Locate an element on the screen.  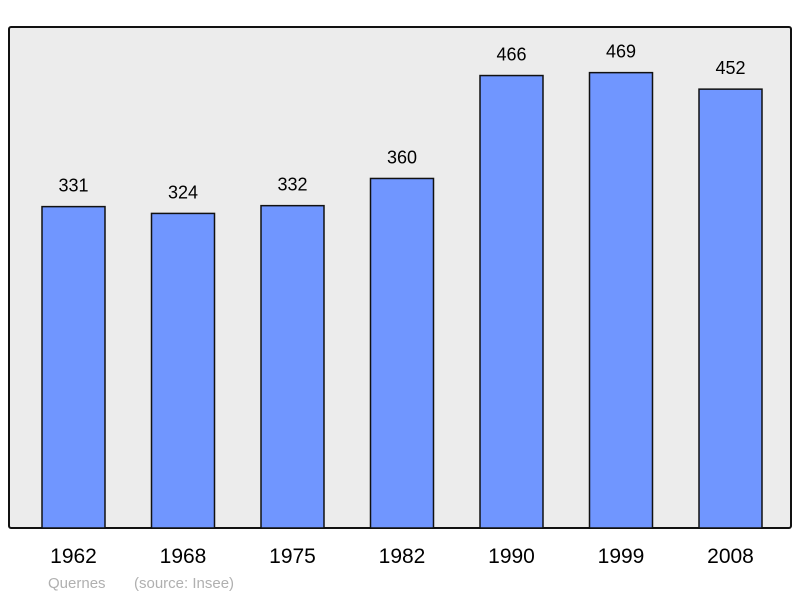
bar-1962 is located at coordinates (73, 367).